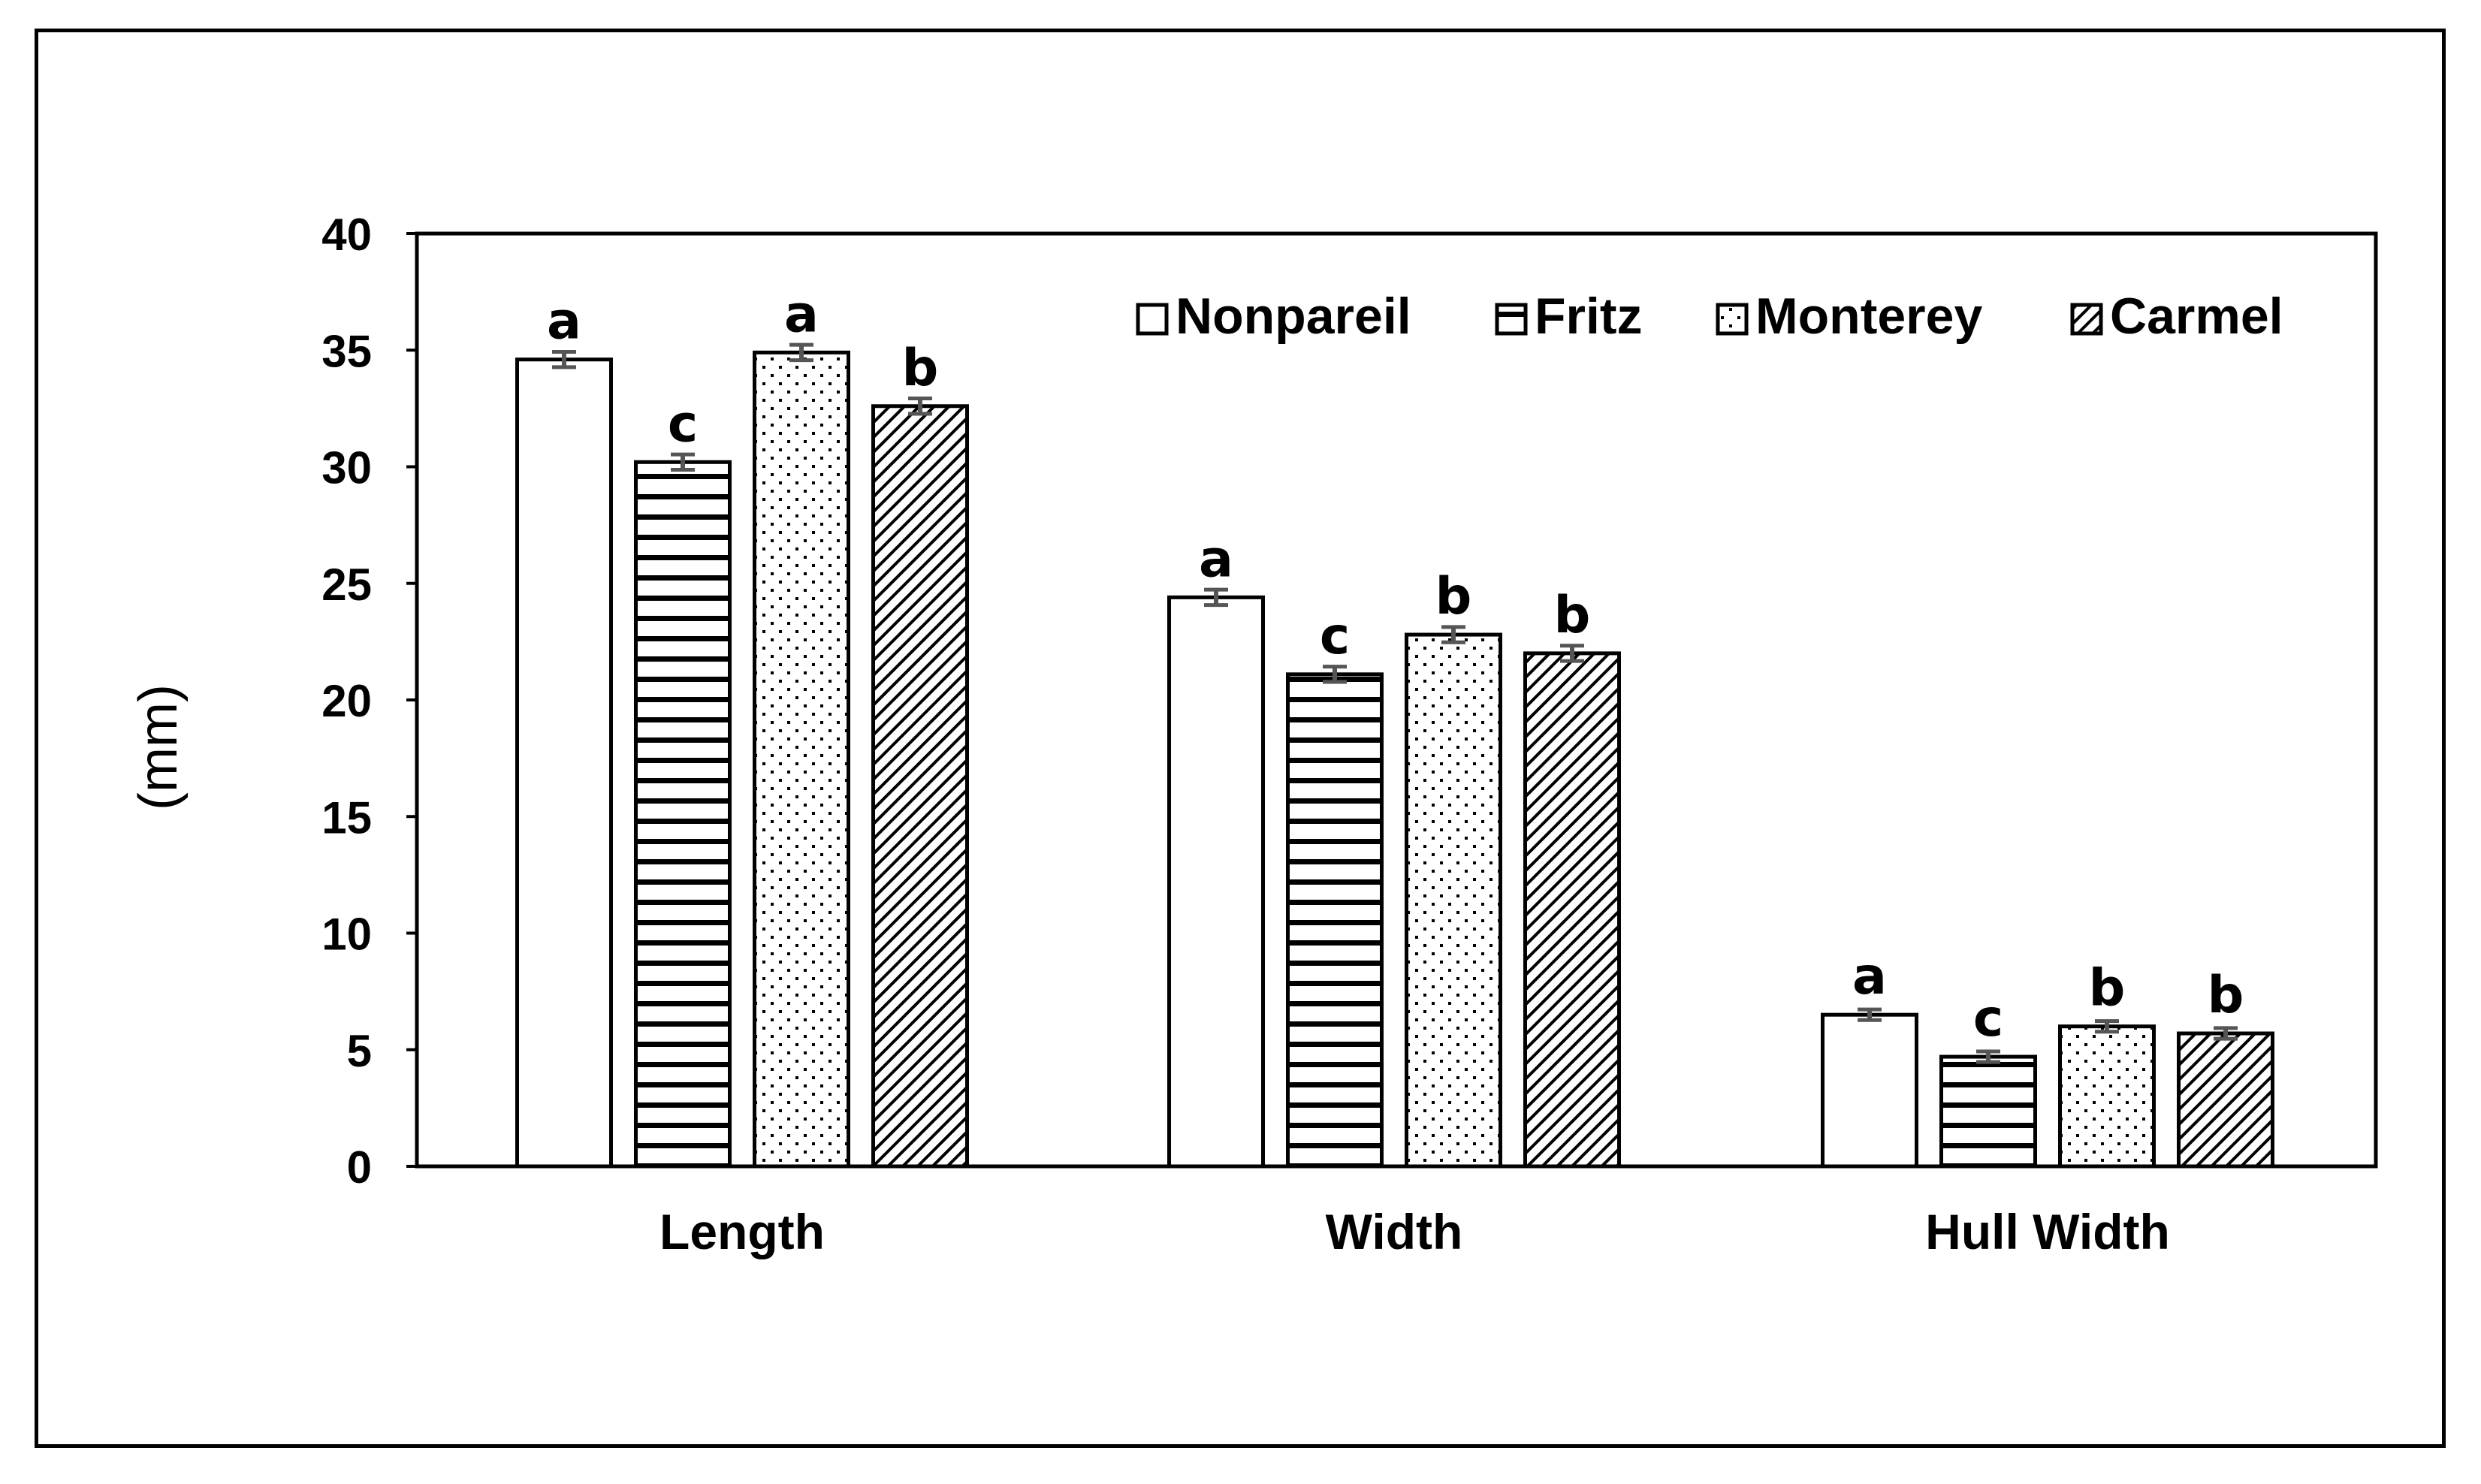 The image size is (2481, 1484). I want to click on y-tick-label: 10, so click(346, 934).